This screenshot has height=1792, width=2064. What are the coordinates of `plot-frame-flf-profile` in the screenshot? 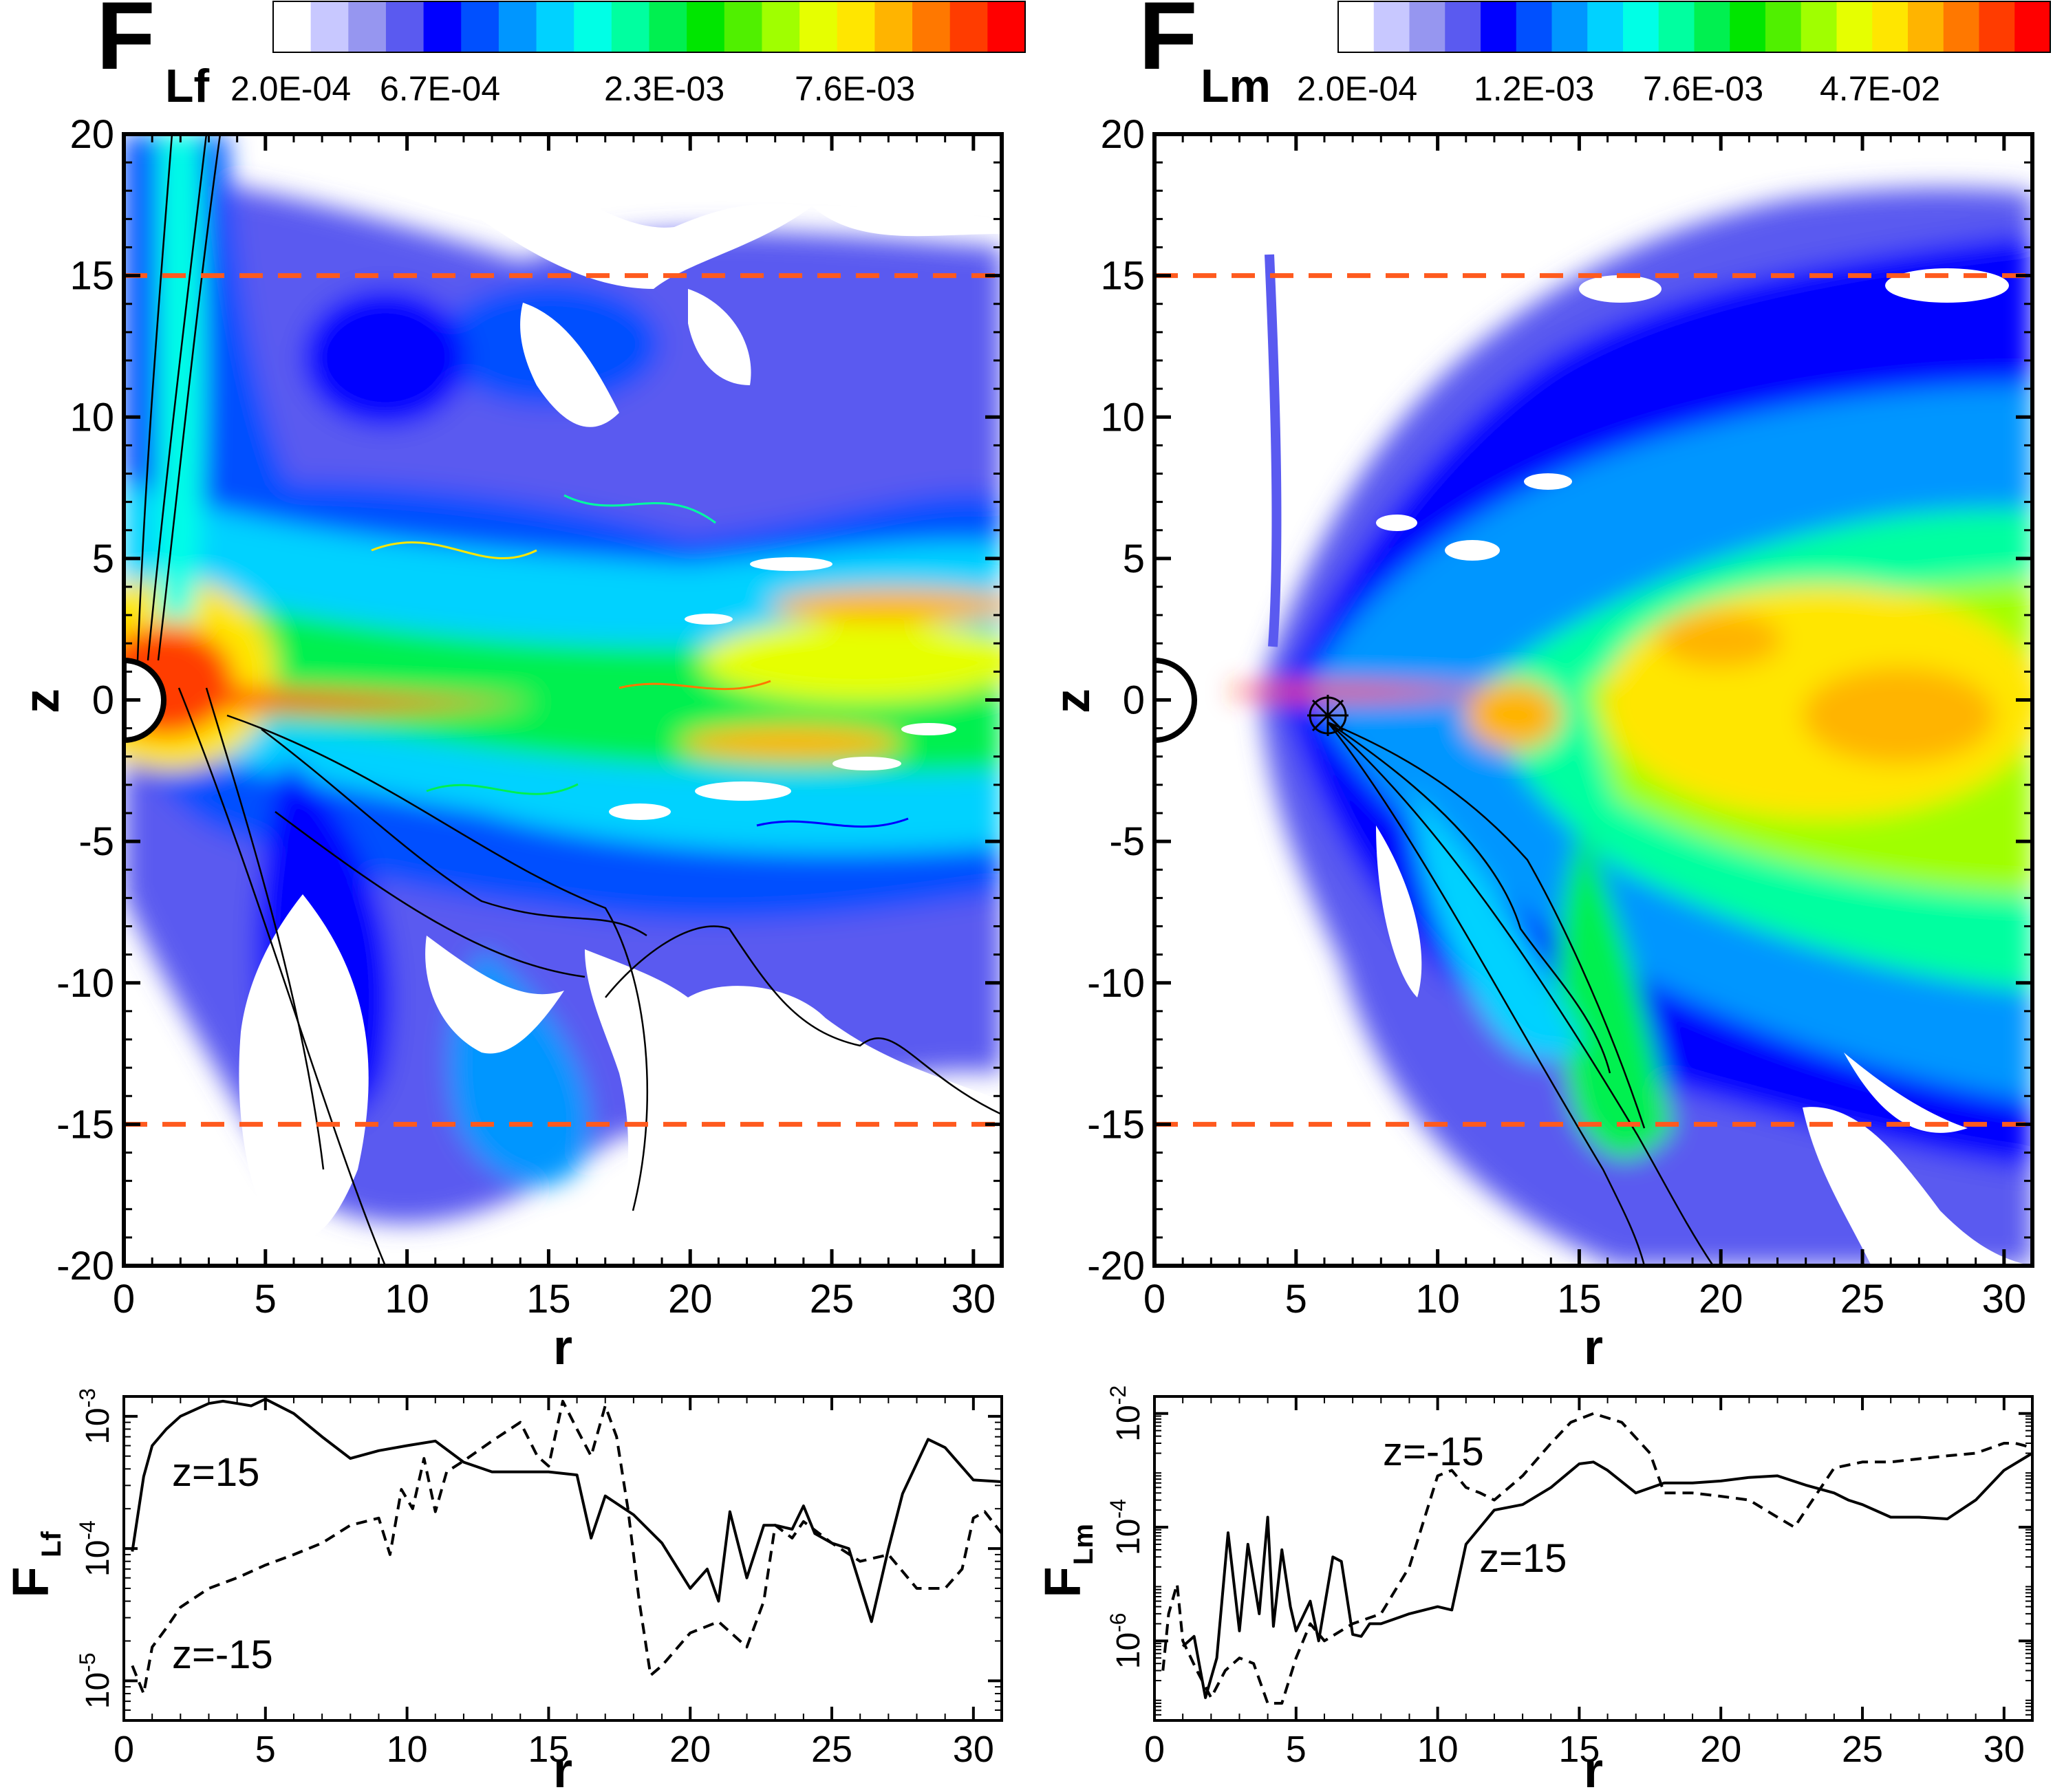 It's located at (562, 1558).